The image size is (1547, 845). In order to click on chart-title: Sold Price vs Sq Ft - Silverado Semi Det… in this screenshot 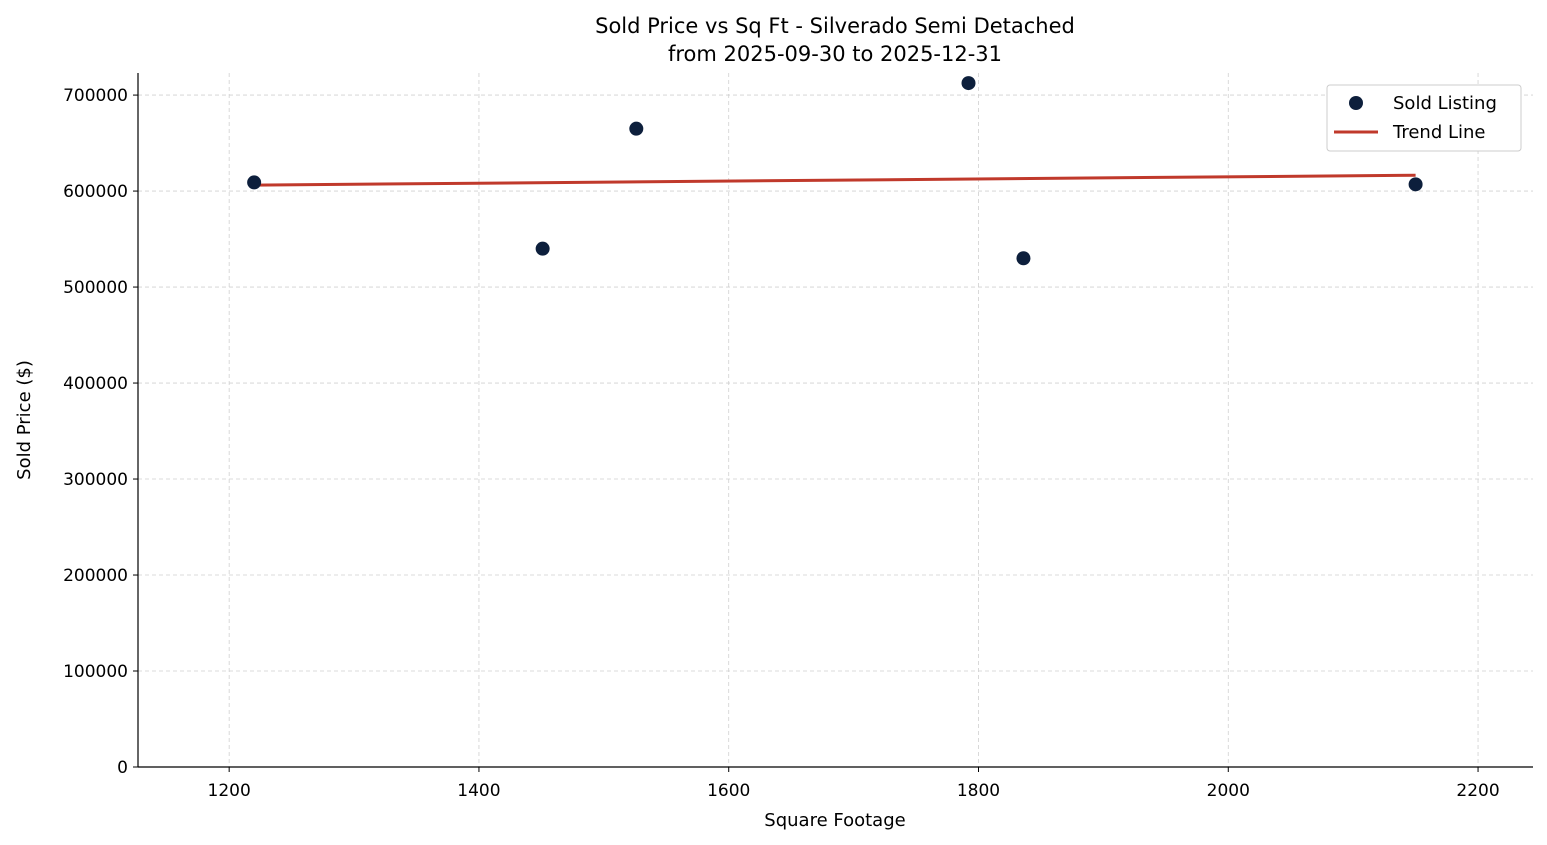, I will do `click(835, 26)`.